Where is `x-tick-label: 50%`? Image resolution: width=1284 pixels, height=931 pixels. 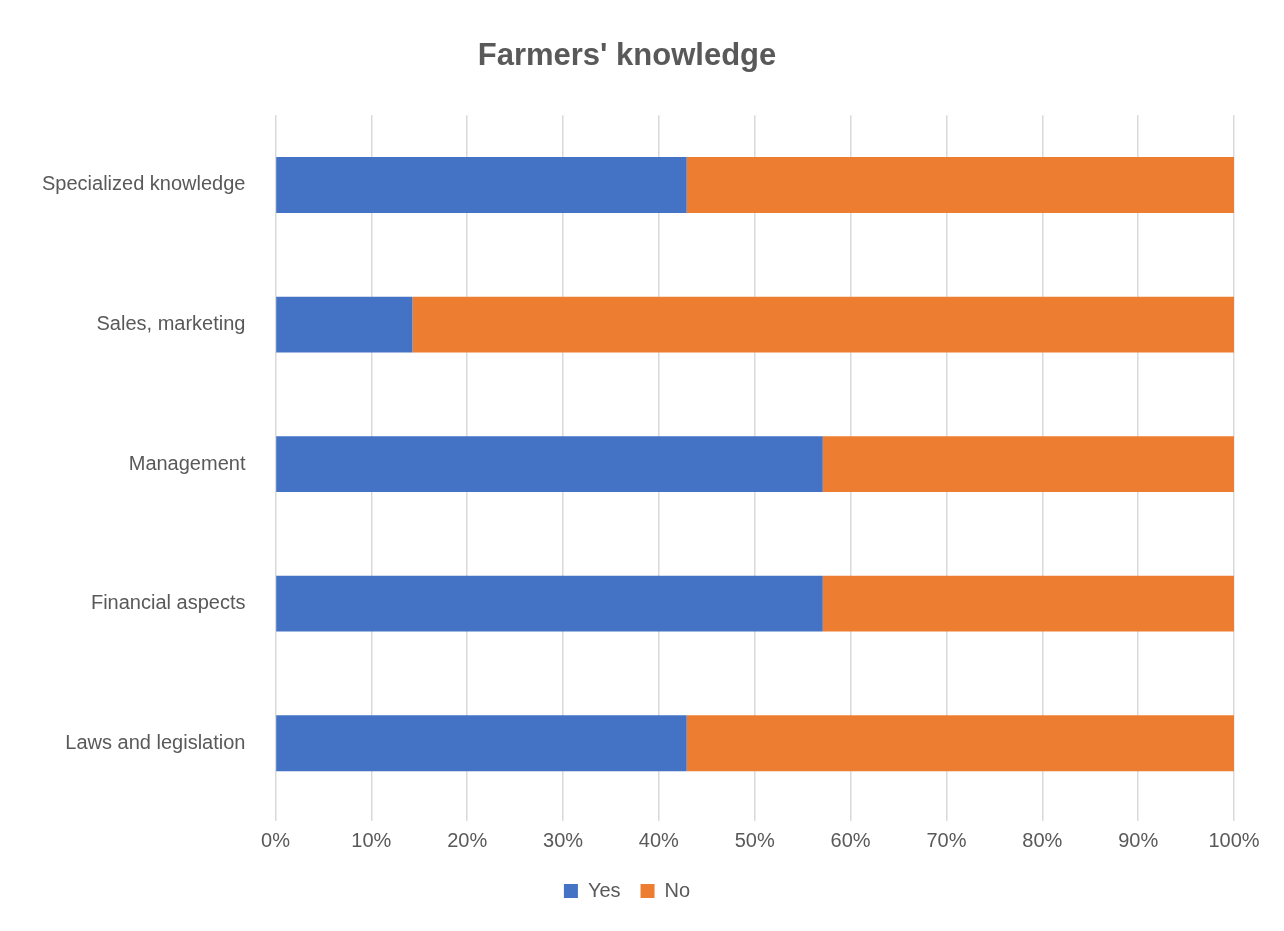 x-tick-label: 50% is located at coordinates (754, 839).